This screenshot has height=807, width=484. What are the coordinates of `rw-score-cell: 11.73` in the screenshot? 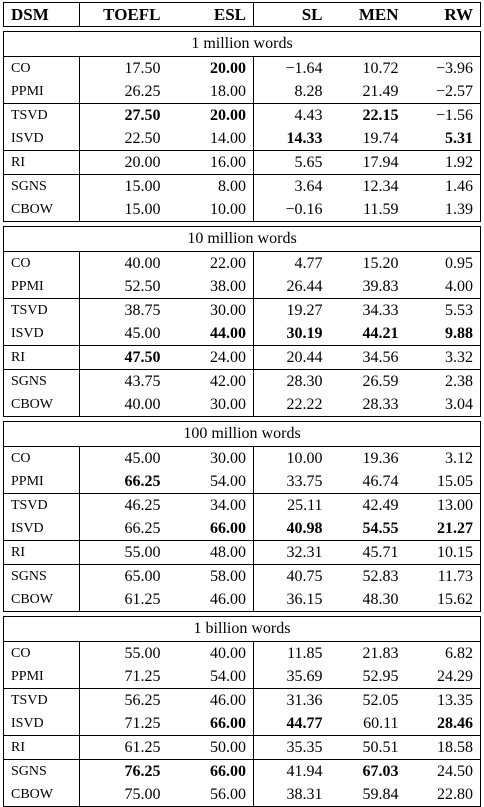 It's located at (443, 576).